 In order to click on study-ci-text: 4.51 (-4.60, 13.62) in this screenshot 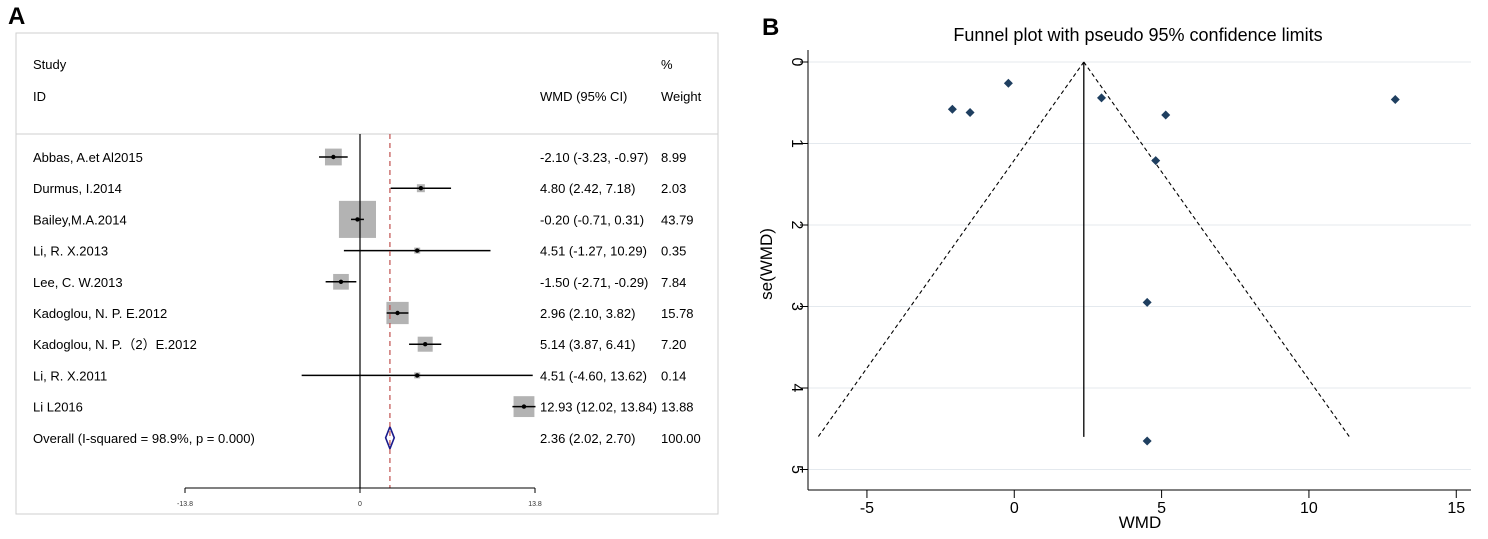, I will do `click(593, 375)`.